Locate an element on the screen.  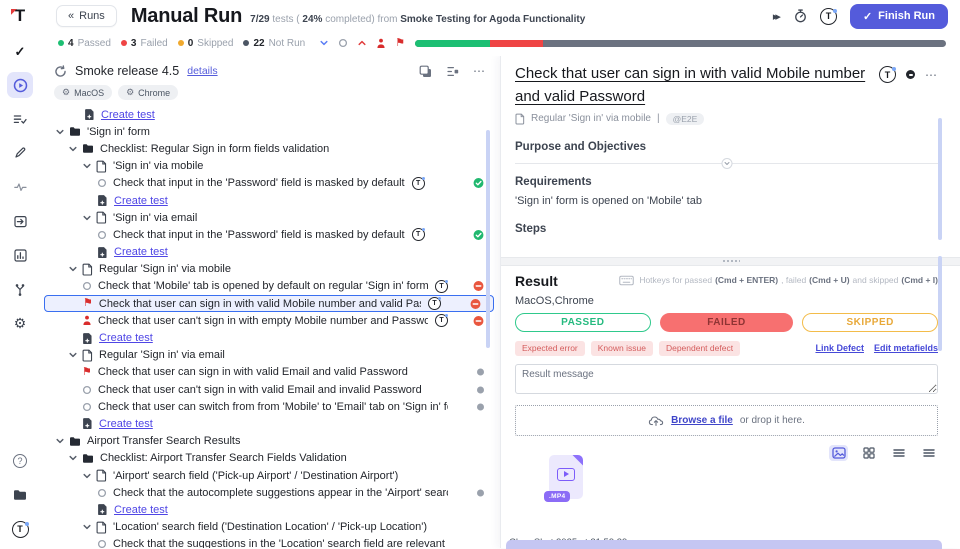
dense-list-view-icon is located at coordinates (928, 453).